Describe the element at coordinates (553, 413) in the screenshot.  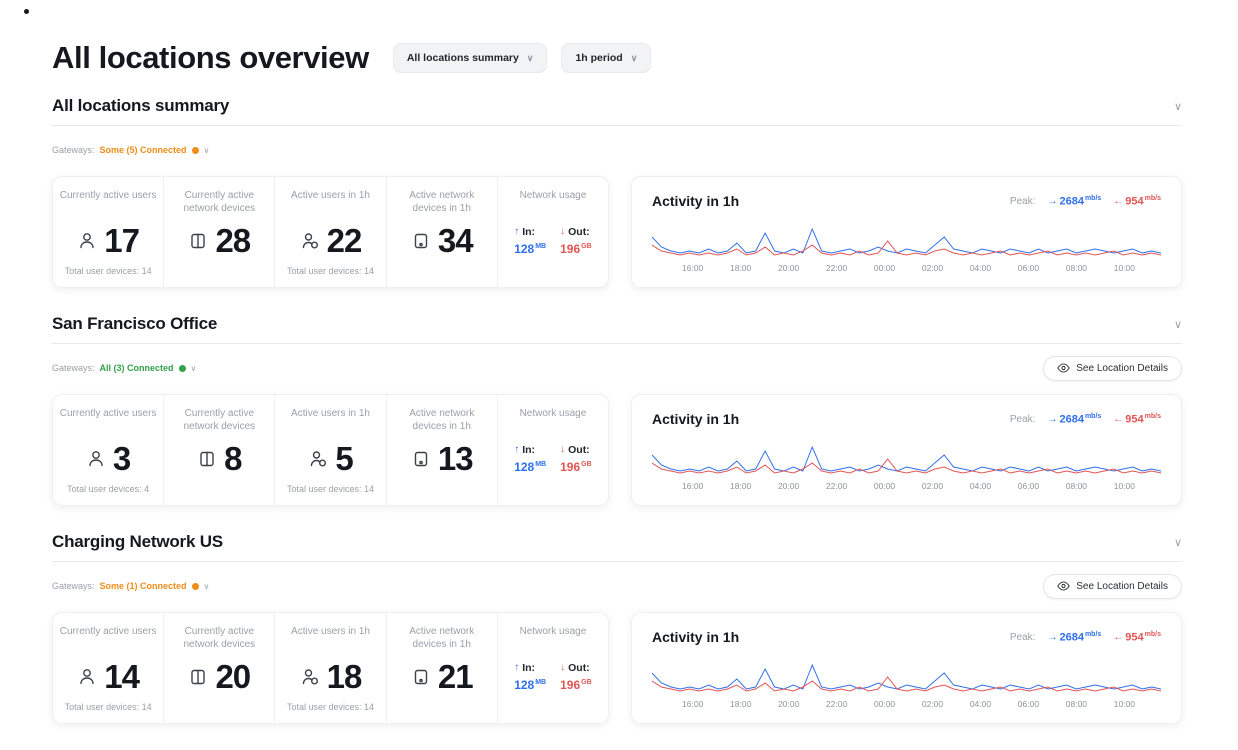
I see `stat-label: Network usage` at that location.